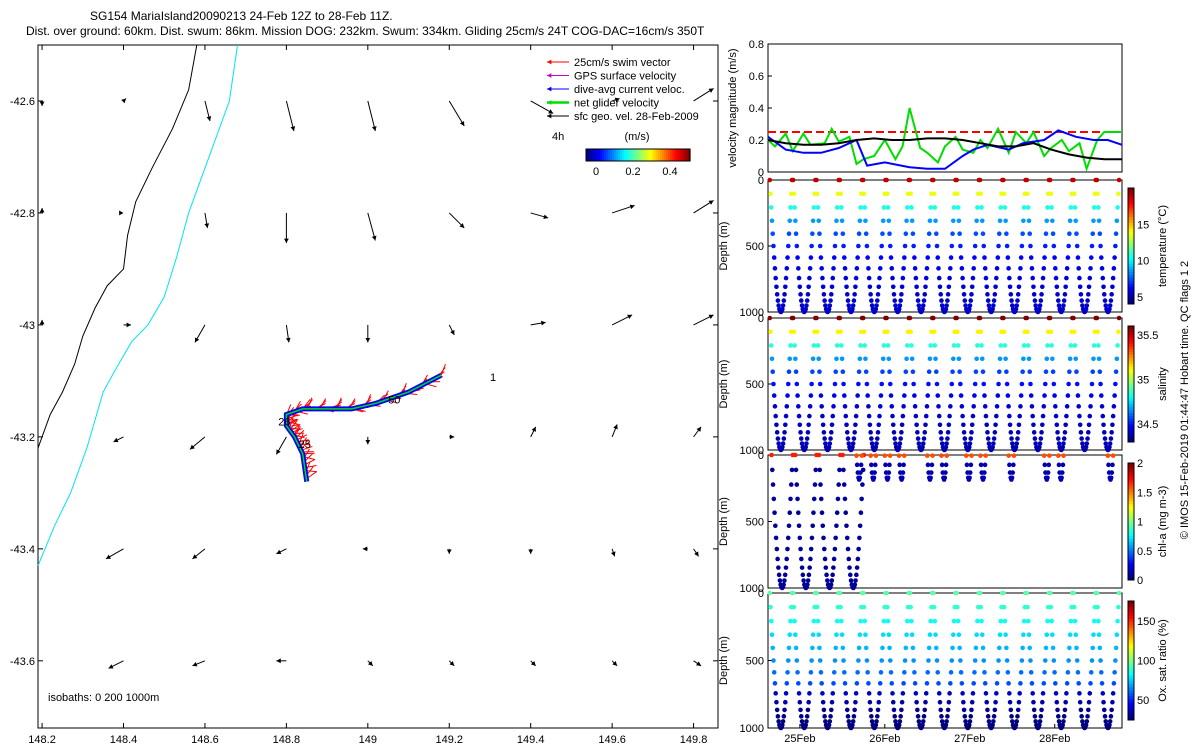  Describe the element at coordinates (761, 173) in the screenshot. I see `velocity-y-tick-label: 0` at that location.